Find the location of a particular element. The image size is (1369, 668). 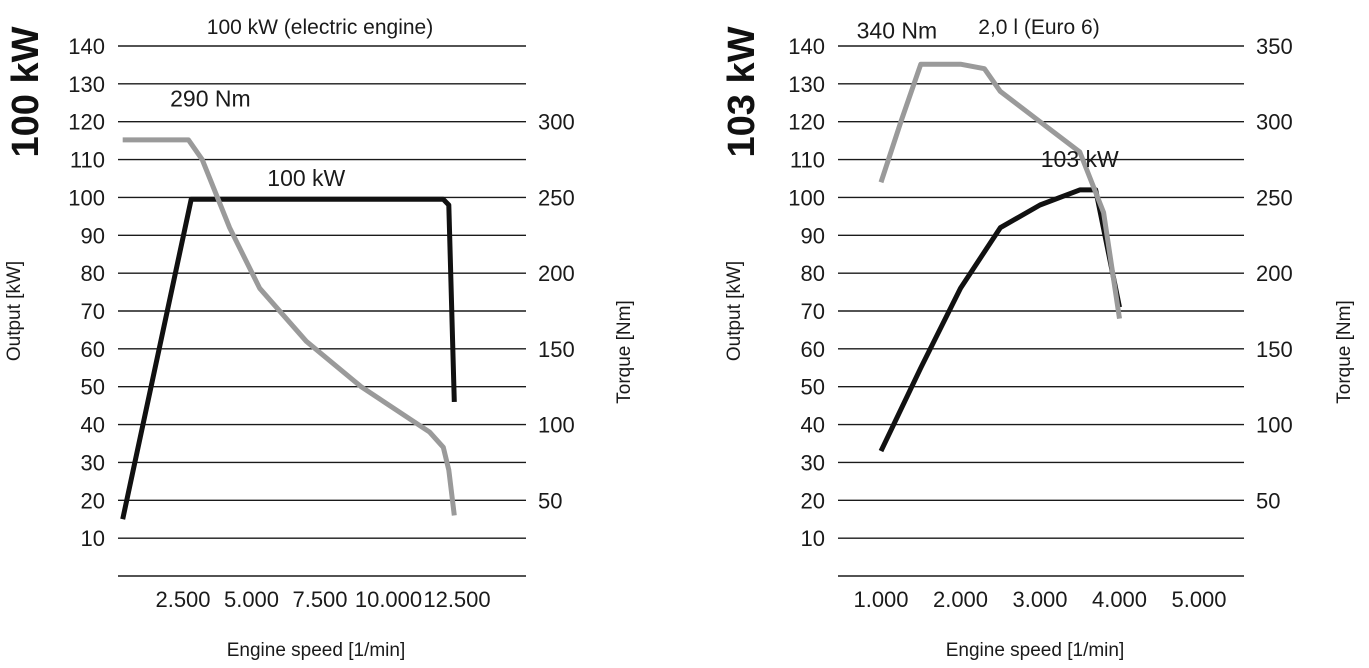

chart2-x-tick-label: 3.000 is located at coordinates (1039, 599).